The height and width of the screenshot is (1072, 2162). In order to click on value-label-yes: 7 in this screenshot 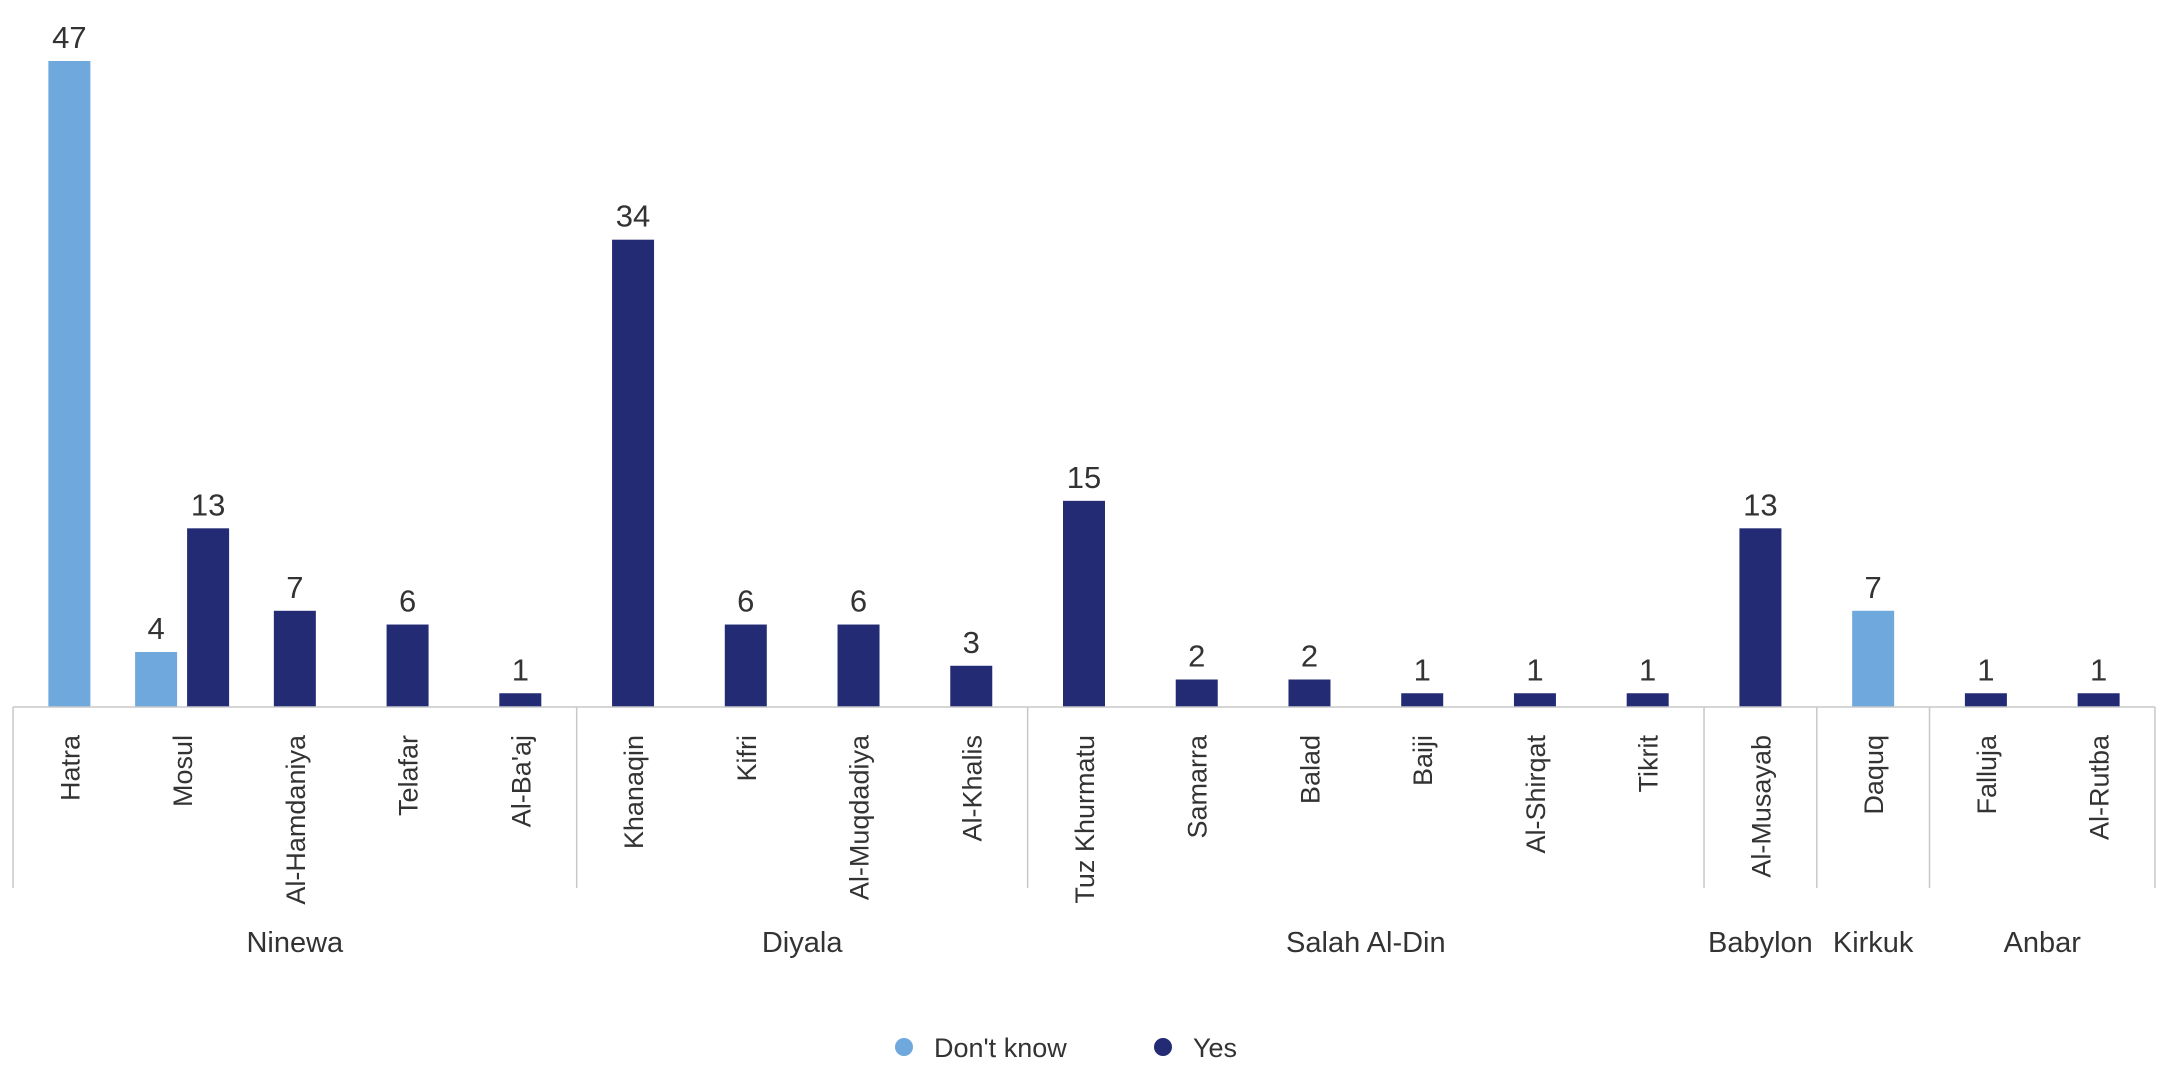, I will do `click(294, 587)`.